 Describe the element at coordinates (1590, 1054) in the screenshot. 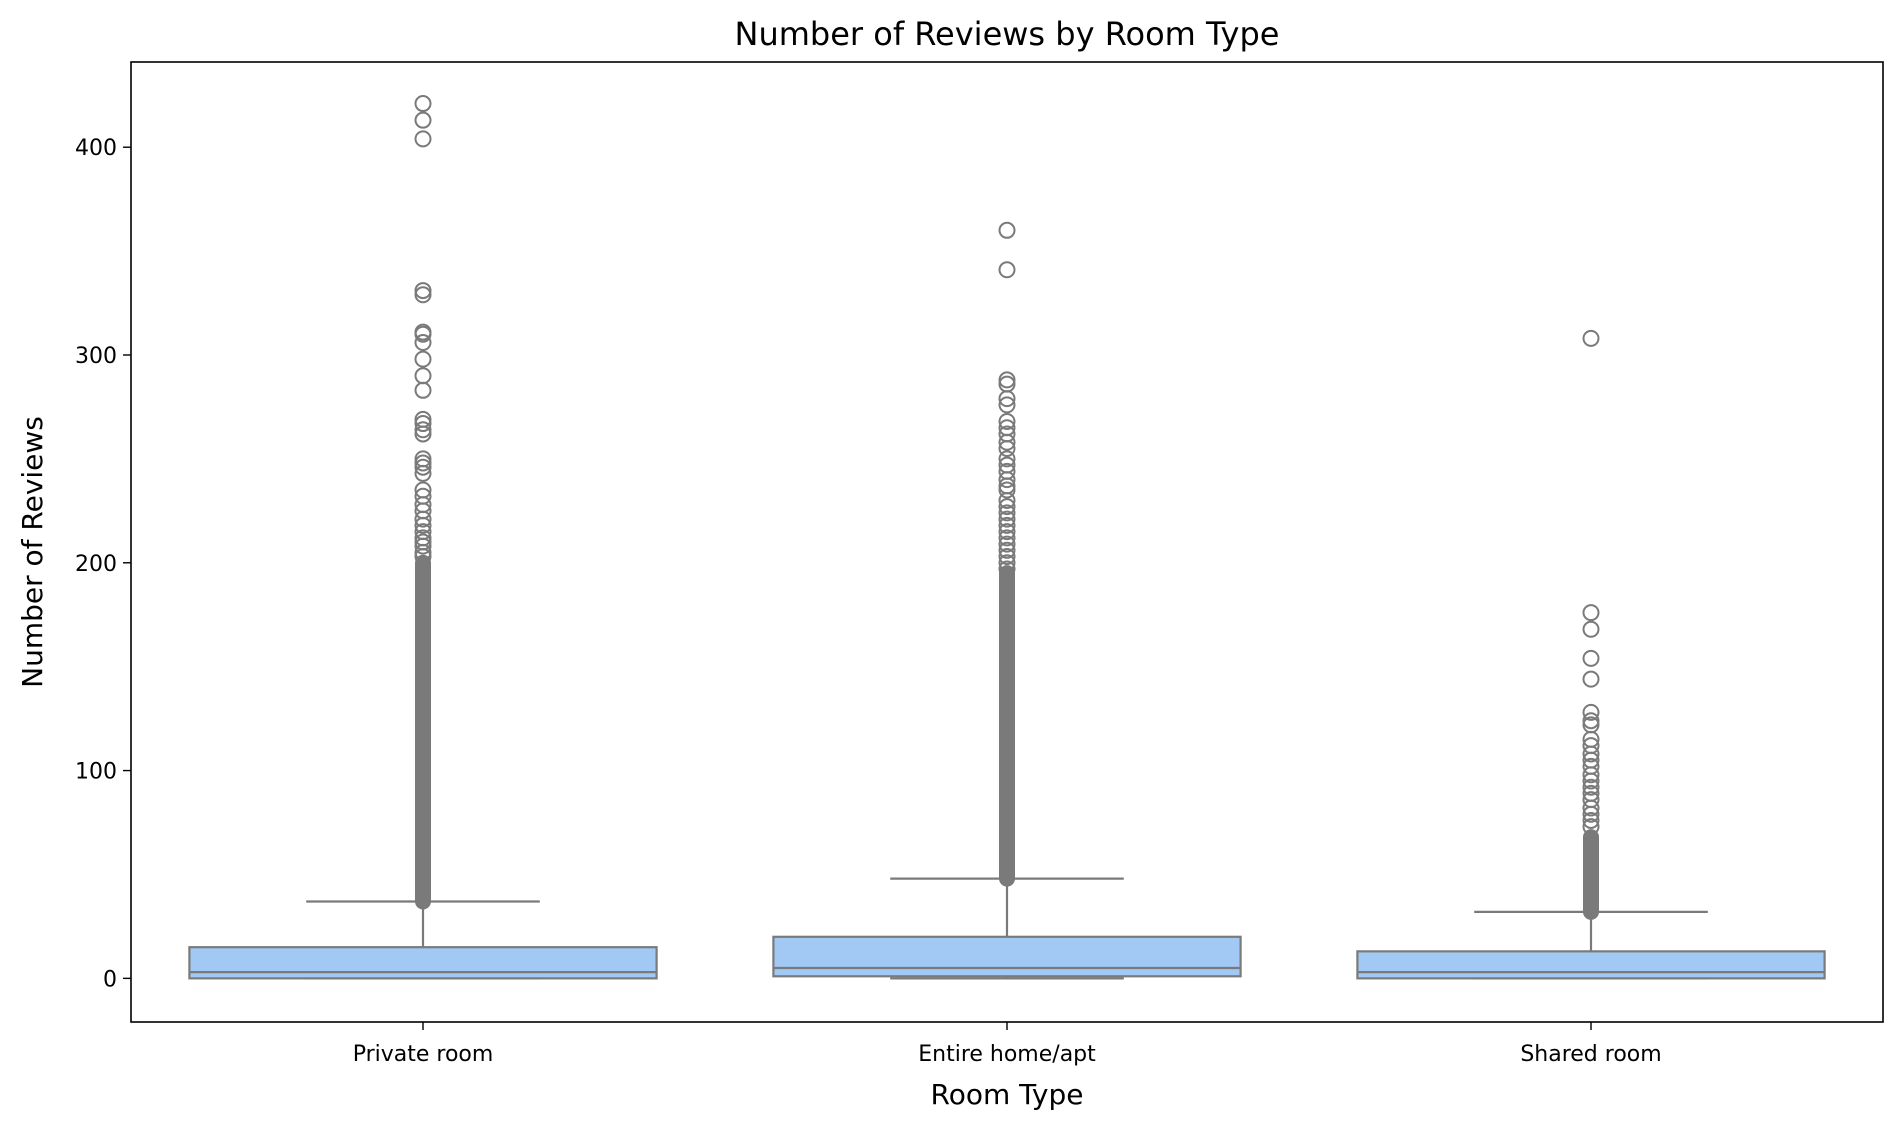

I see `x-tick-label: Shared room` at that location.